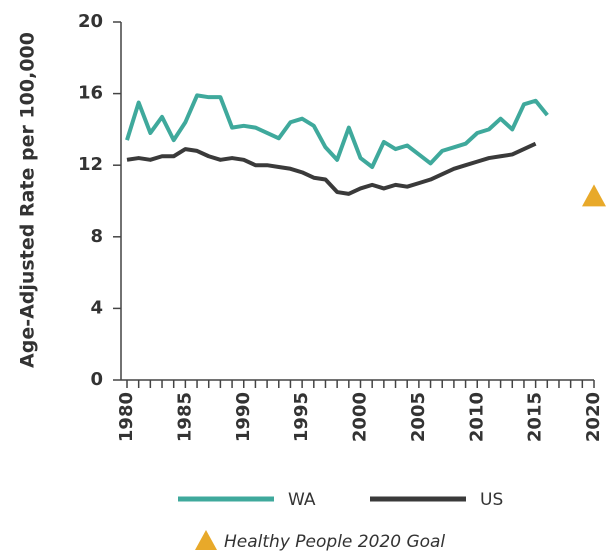 The width and height of the screenshot is (613, 554). Describe the element at coordinates (184, 417) in the screenshot. I see `x-tick-label: 1985` at that location.